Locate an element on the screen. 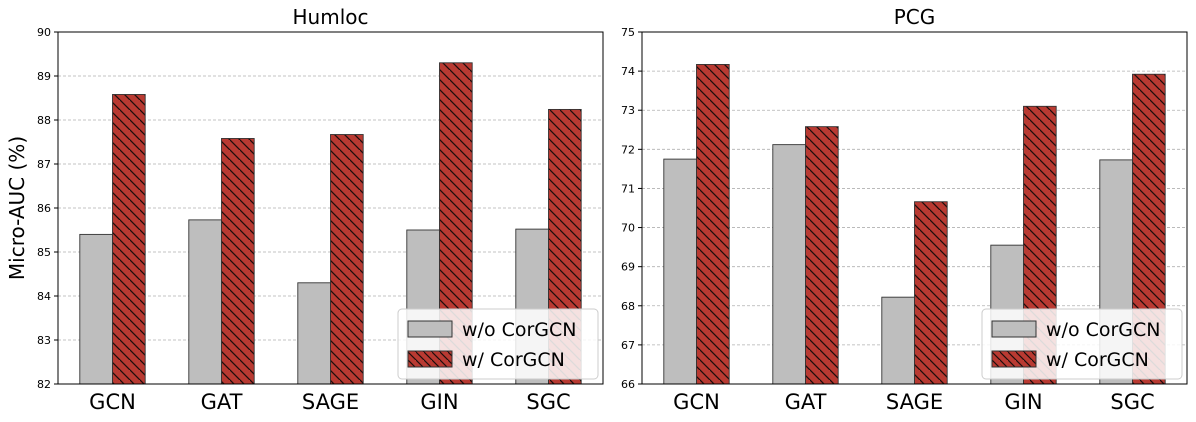 The width and height of the screenshot is (1196, 422). y-tick-label: 67 is located at coordinates (628, 345).